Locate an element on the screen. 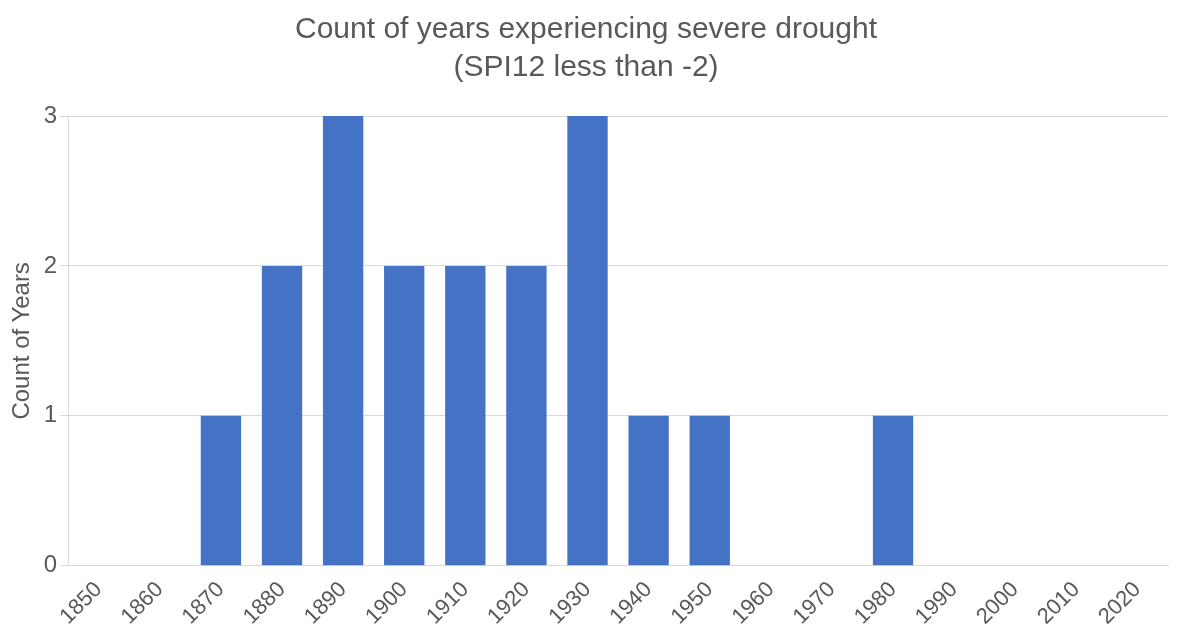 Image resolution: width=1182 pixels, height=633 pixels. y-tick-label: 0 is located at coordinates (50, 564).